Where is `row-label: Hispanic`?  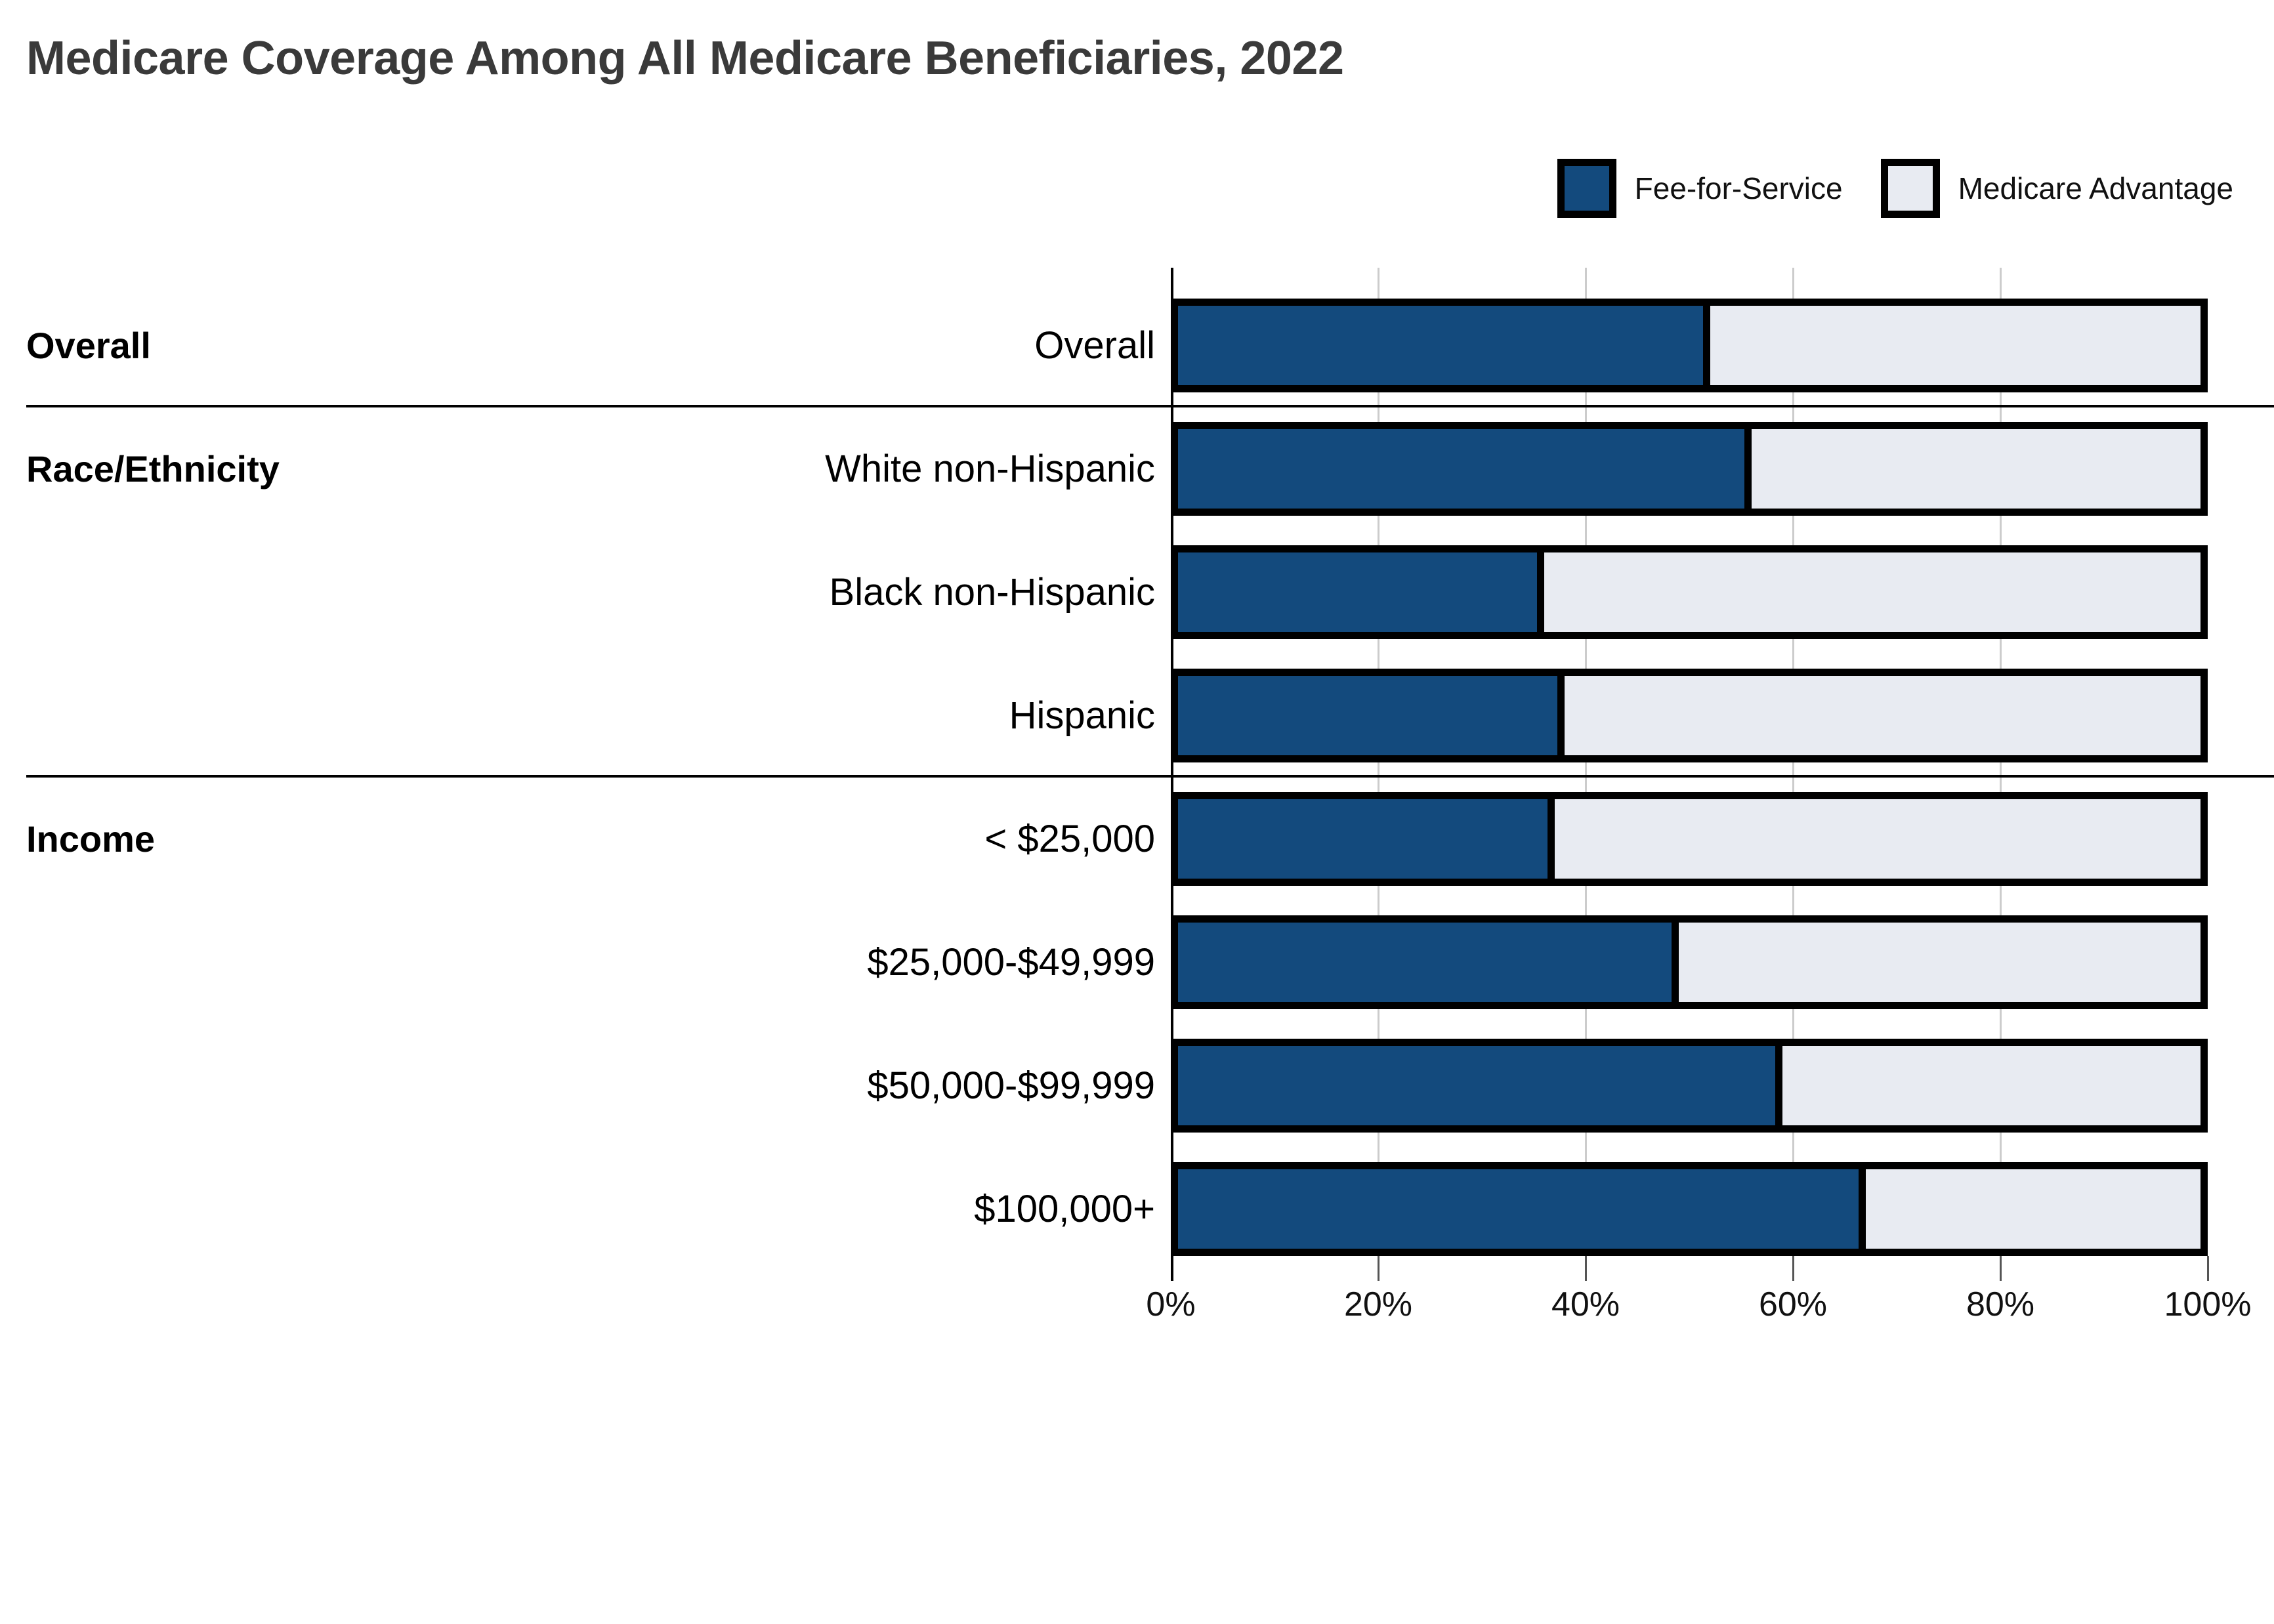
row-label: Hispanic is located at coordinates (1082, 715).